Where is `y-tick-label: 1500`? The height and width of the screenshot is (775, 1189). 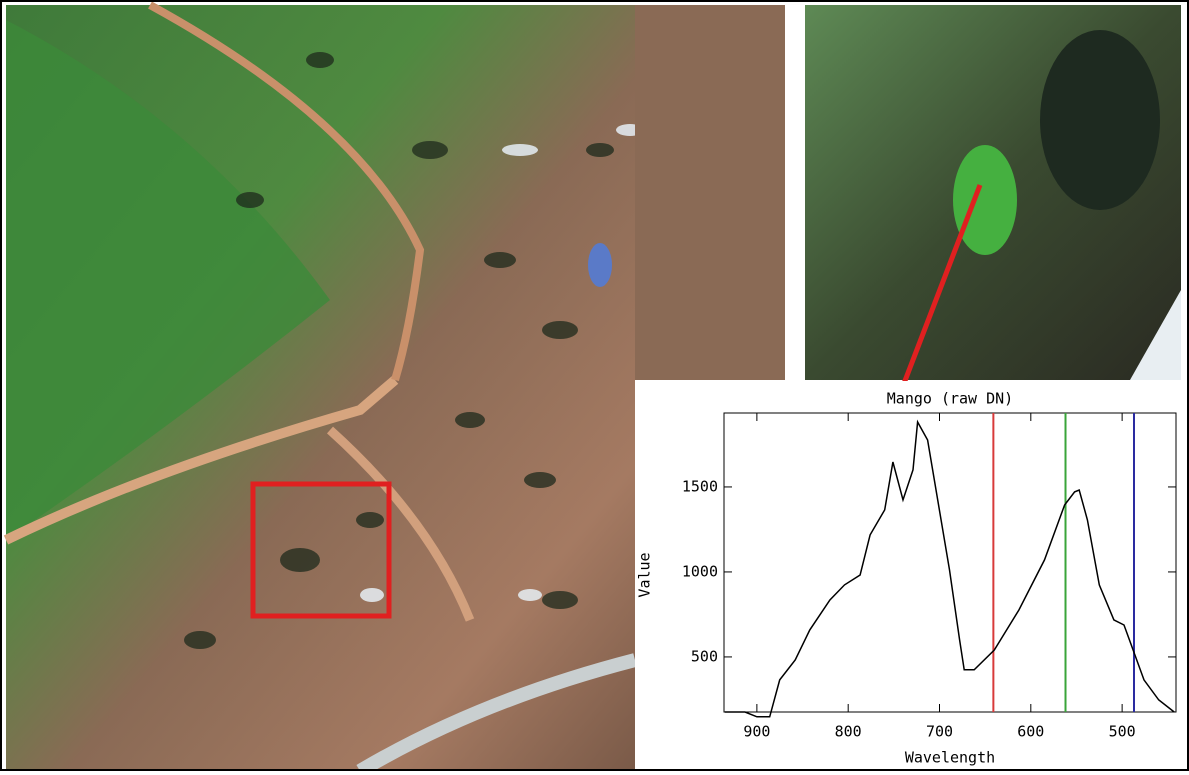
y-tick-label: 1500 is located at coordinates (700, 486).